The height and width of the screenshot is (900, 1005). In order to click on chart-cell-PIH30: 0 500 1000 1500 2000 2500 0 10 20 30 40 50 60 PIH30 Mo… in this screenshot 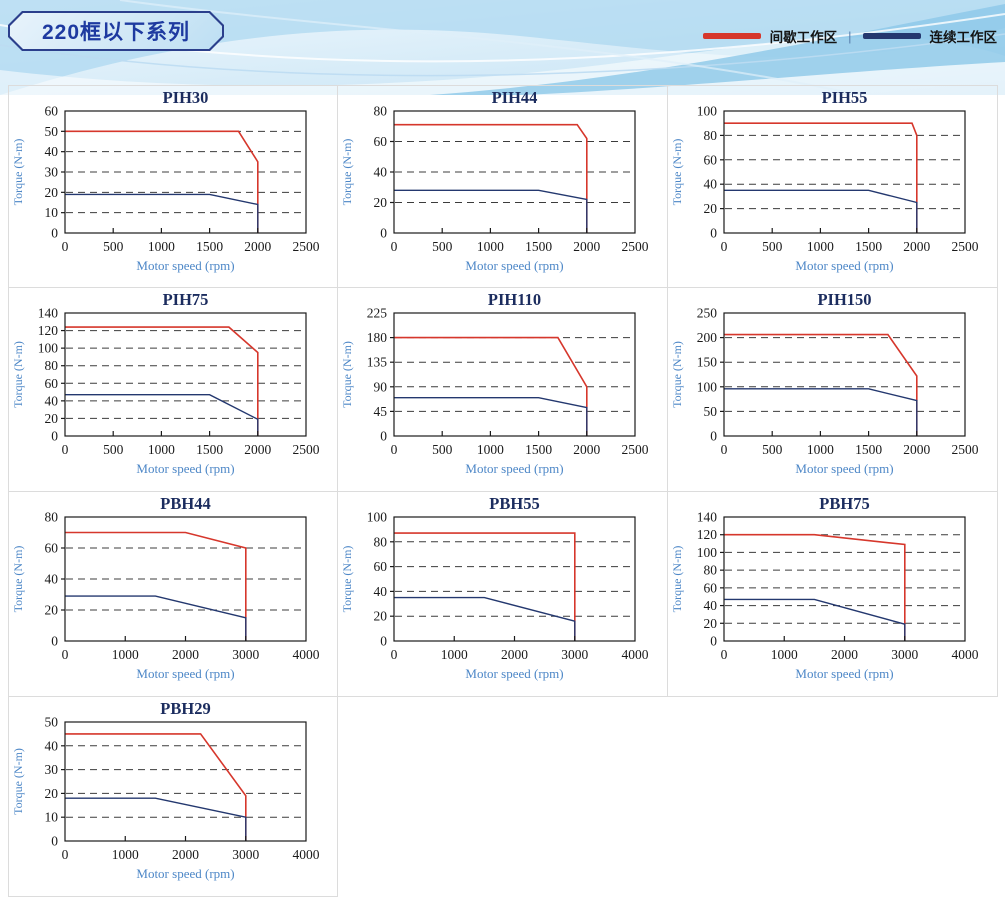, I will do `click(173, 186)`.